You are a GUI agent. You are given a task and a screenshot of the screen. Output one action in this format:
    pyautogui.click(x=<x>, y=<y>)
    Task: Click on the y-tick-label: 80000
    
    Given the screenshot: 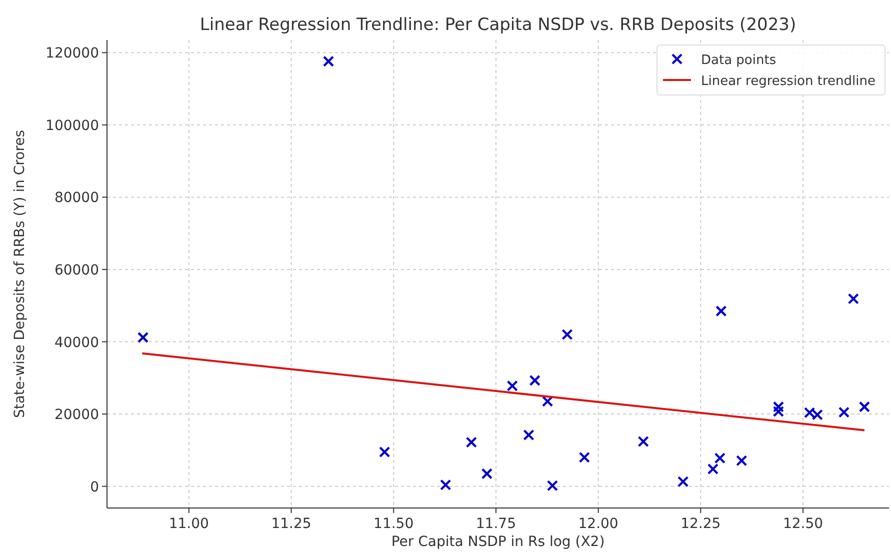 What is the action you would take?
    pyautogui.click(x=76, y=198)
    